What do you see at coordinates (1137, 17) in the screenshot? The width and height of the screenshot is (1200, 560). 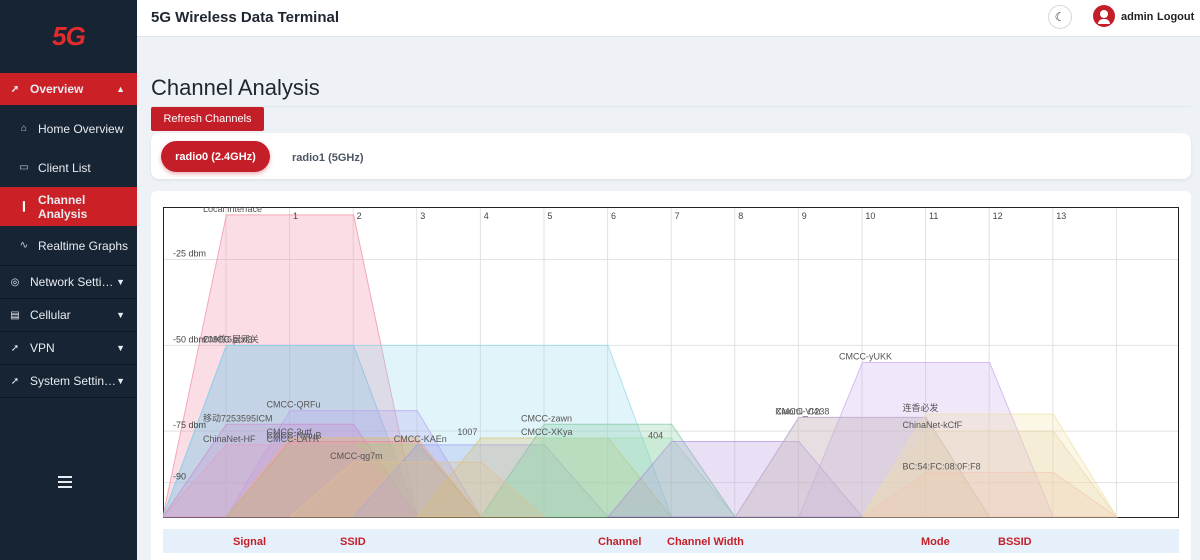 I see `username: admin` at bounding box center [1137, 17].